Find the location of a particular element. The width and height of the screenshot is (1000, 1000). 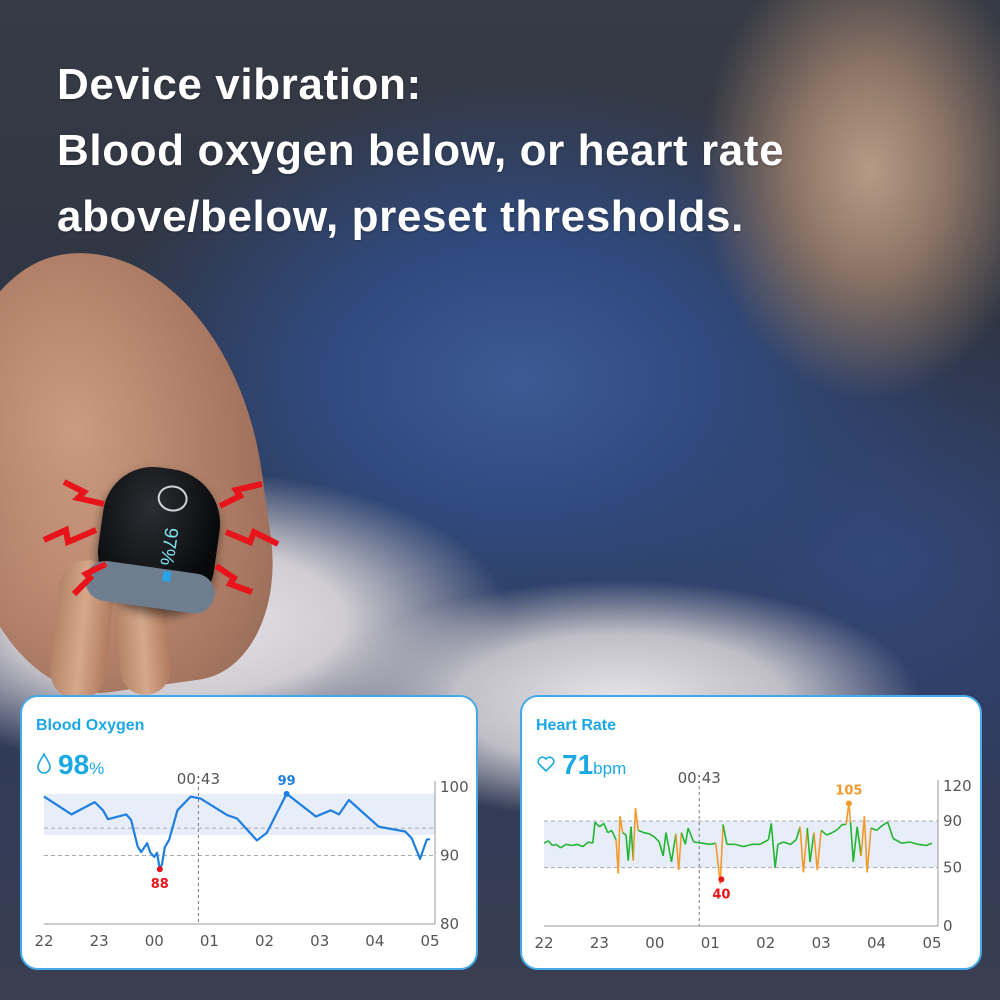

x-tick-label: 01 is located at coordinates (710, 943).